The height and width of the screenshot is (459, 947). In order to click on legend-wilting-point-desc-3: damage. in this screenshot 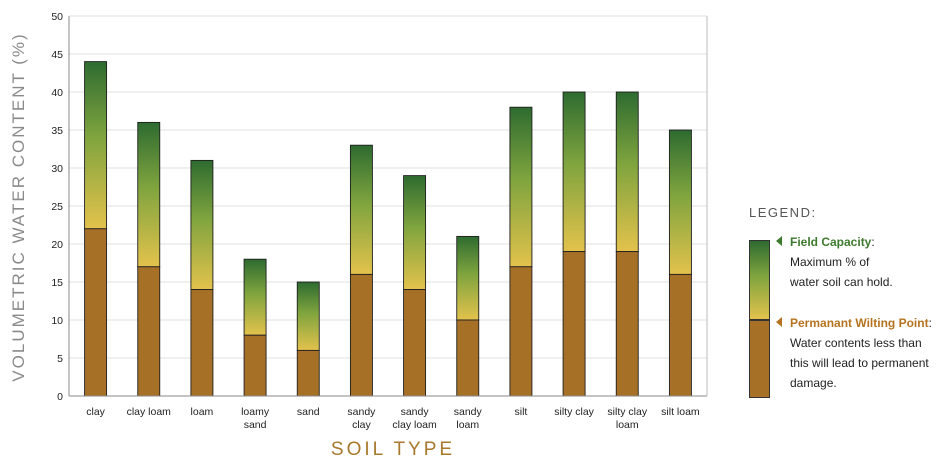, I will do `click(813, 383)`.